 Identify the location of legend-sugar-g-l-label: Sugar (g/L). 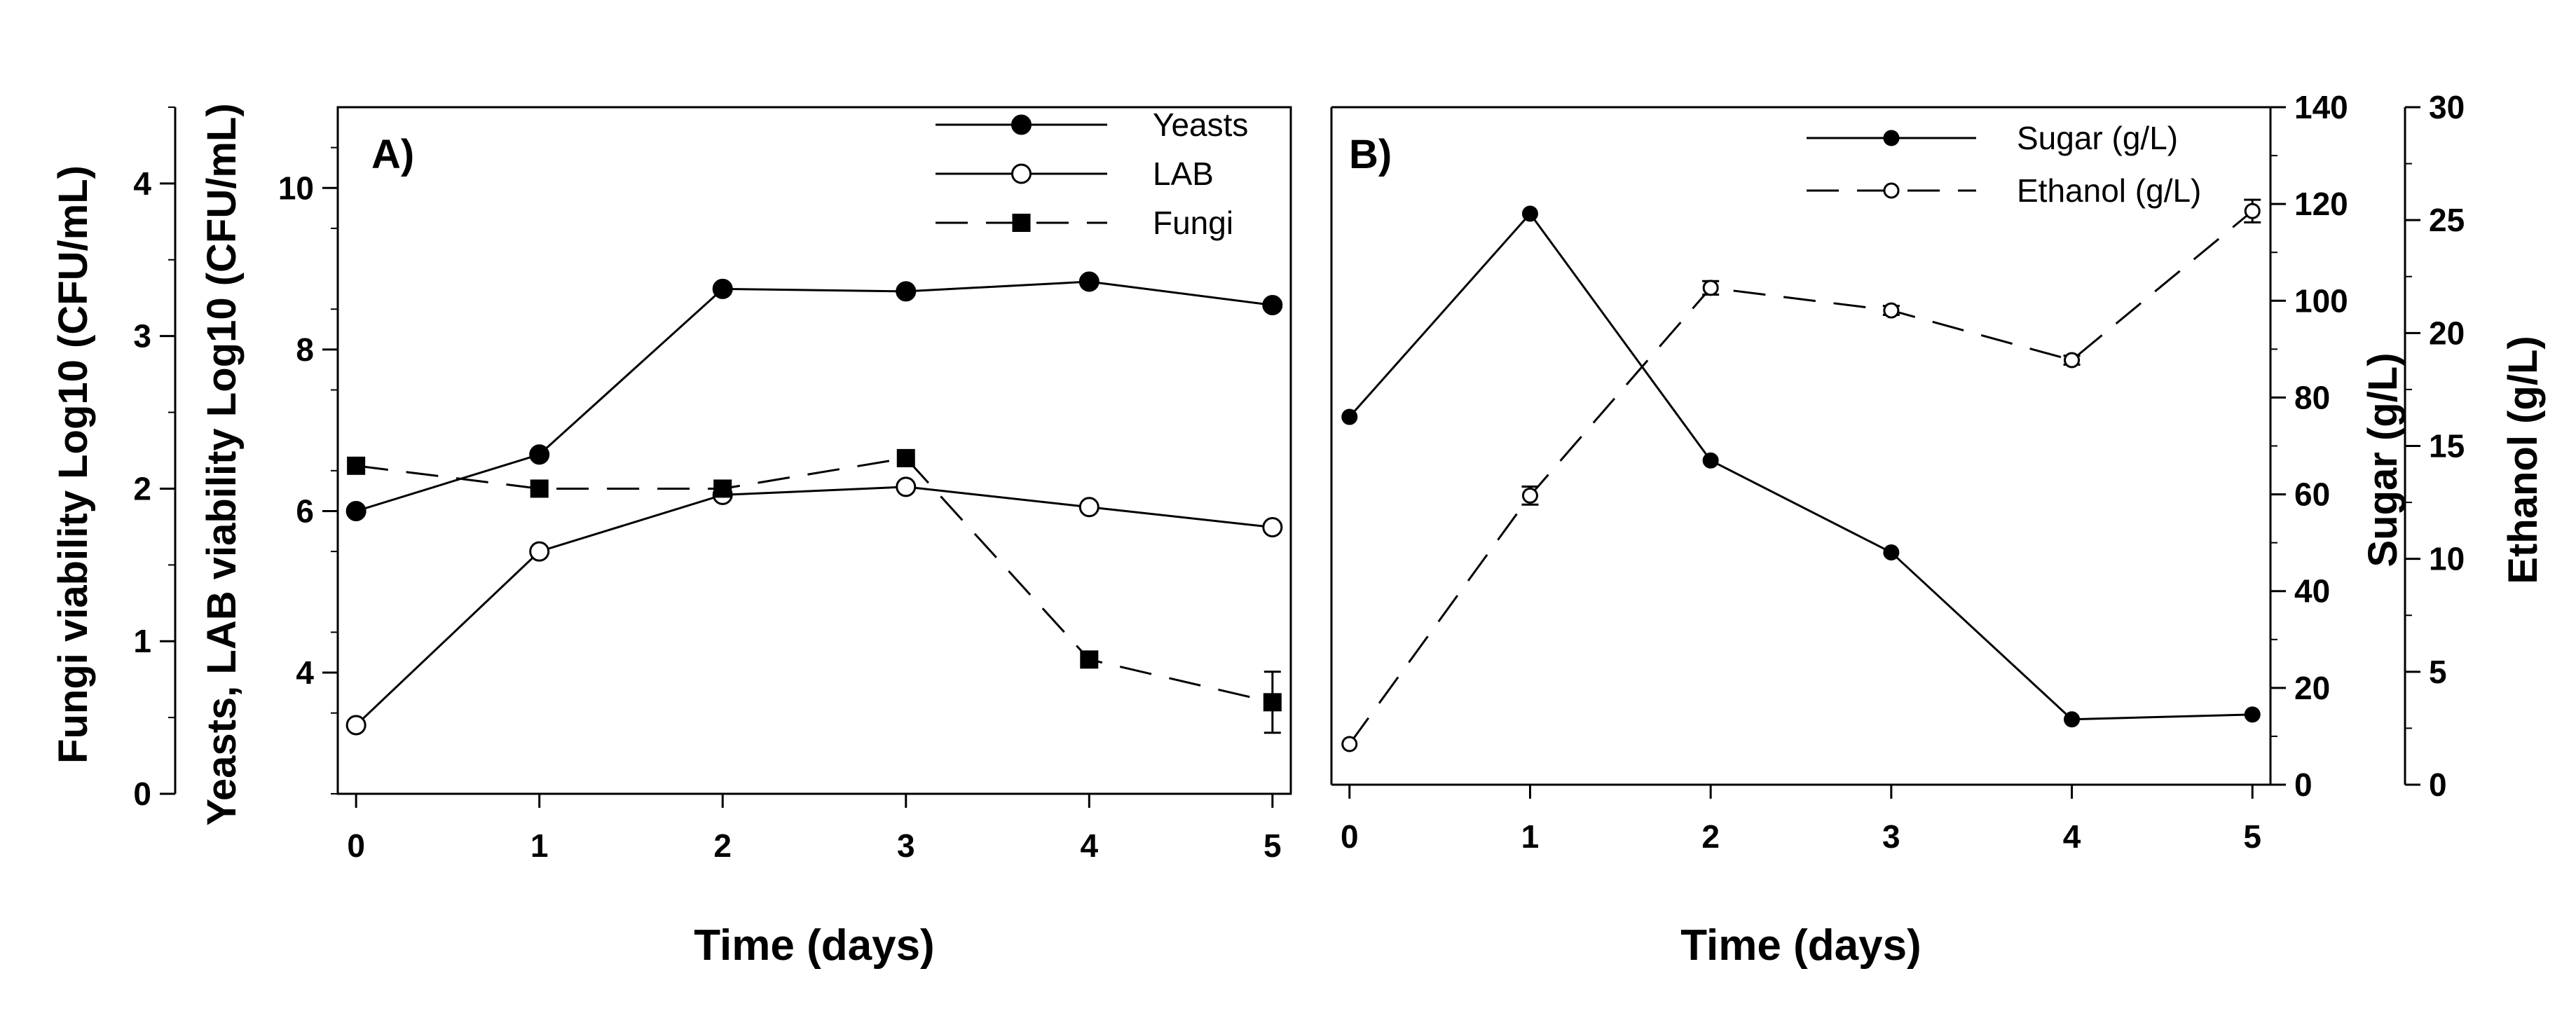
(2097, 138).